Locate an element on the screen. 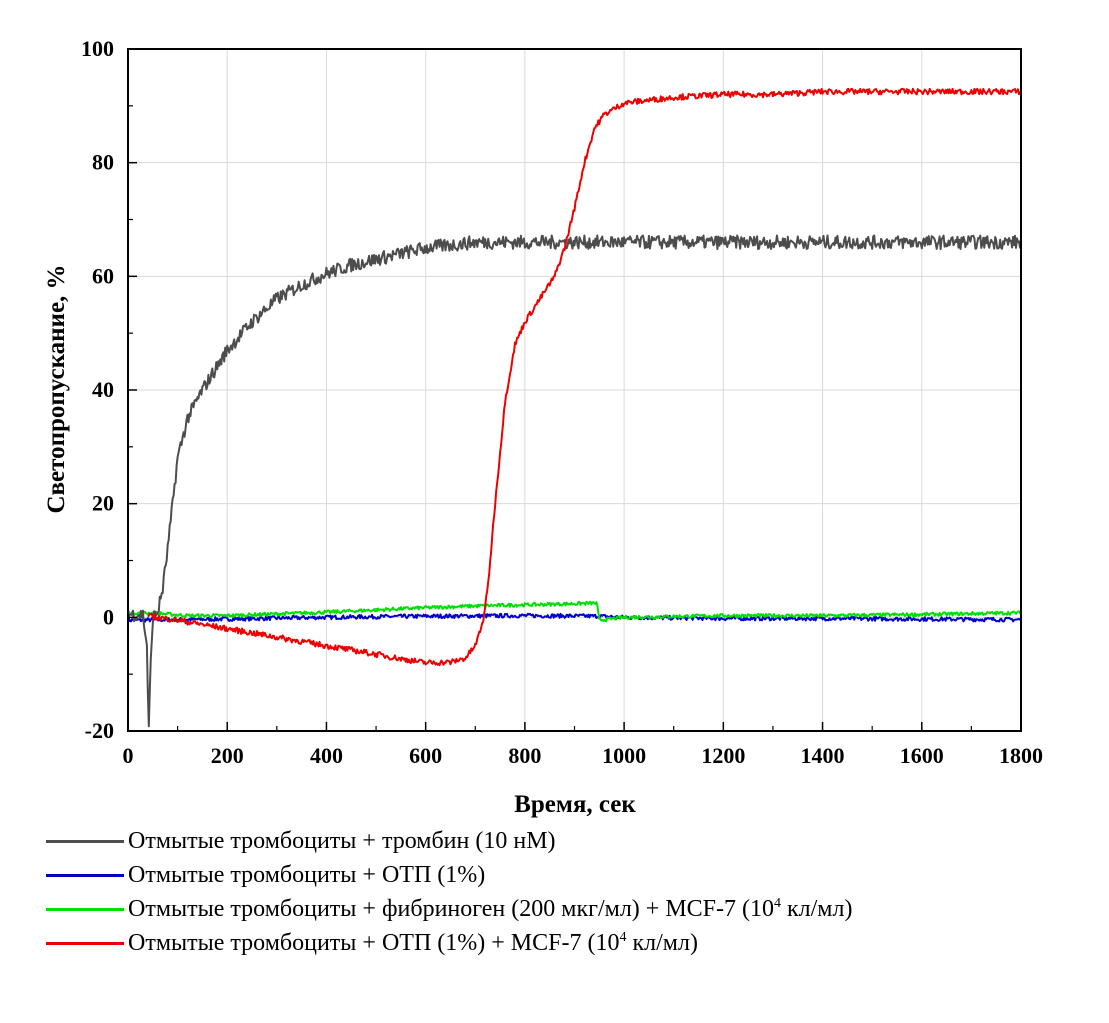 The image size is (1109, 1023). legend-label-thrombin: Отмытые тромбоциты + тромбин (10 нМ) is located at coordinates (342, 840).